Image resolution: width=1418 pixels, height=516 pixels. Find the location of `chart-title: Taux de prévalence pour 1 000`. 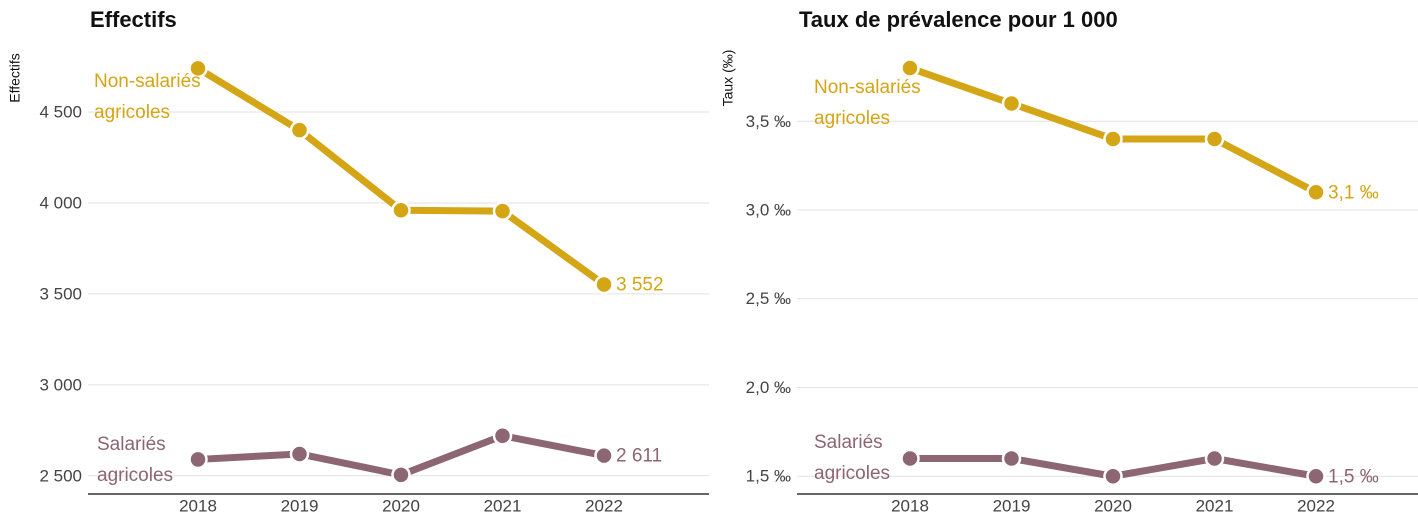

chart-title: Taux de prévalence pour 1 000 is located at coordinates (958, 19).